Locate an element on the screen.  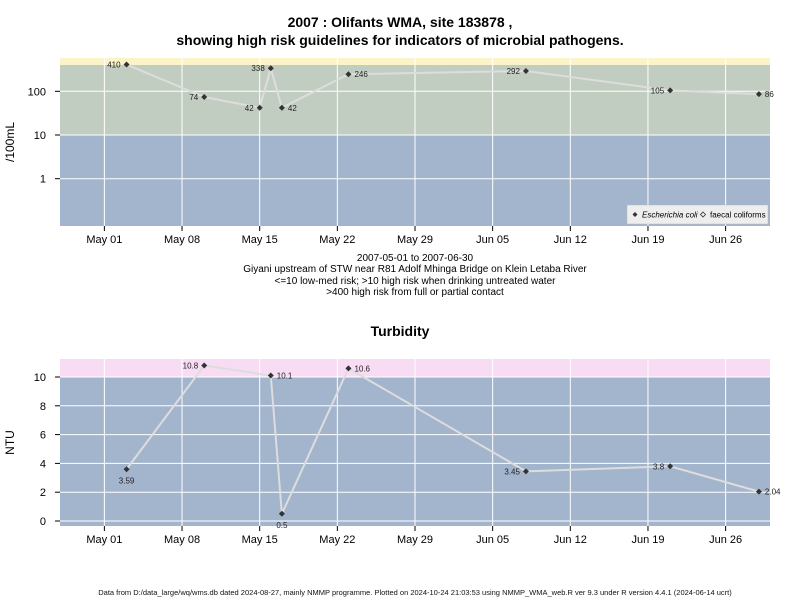
panel1-xtick-label-2: May 15 is located at coordinates (260, 240).